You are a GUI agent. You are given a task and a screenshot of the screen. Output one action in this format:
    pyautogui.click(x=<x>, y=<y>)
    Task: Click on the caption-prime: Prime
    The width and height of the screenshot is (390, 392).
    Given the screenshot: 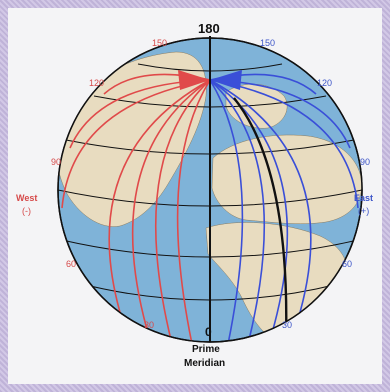 What is the action you would take?
    pyautogui.click(x=206, y=349)
    